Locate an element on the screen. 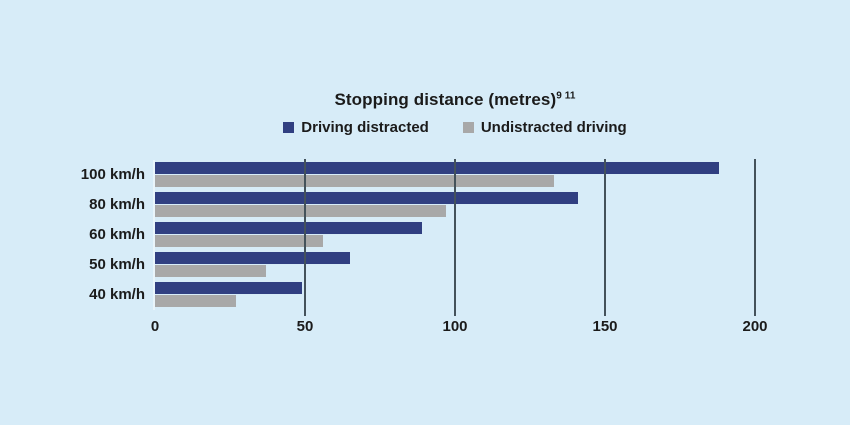  legend-swatch-driving-distracted-icon is located at coordinates (289, 127).